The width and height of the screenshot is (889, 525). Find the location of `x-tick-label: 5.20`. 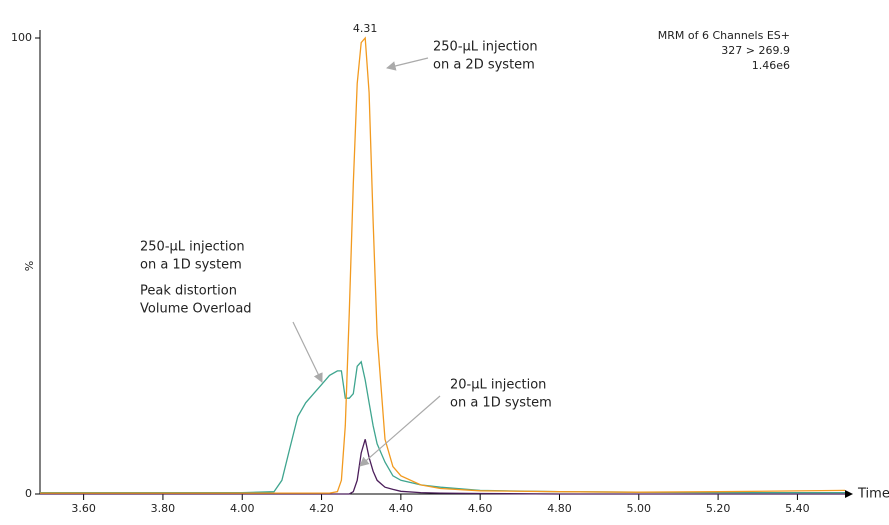

x-tick-label: 5.20 is located at coordinates (718, 508).